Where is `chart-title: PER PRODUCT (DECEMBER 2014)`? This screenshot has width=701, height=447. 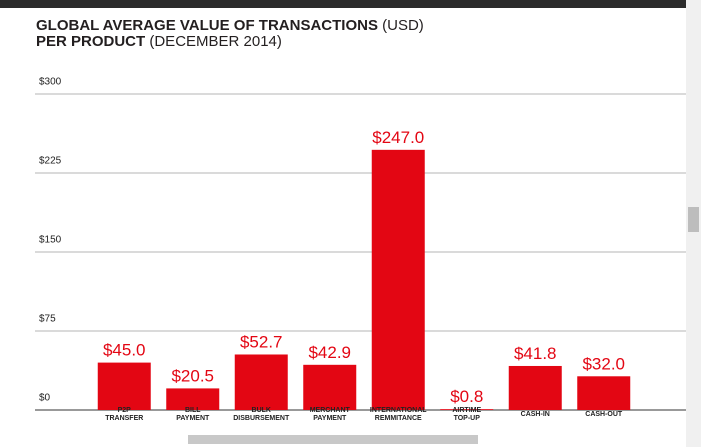
chart-title: PER PRODUCT (DECEMBER 2014) is located at coordinates (159, 41).